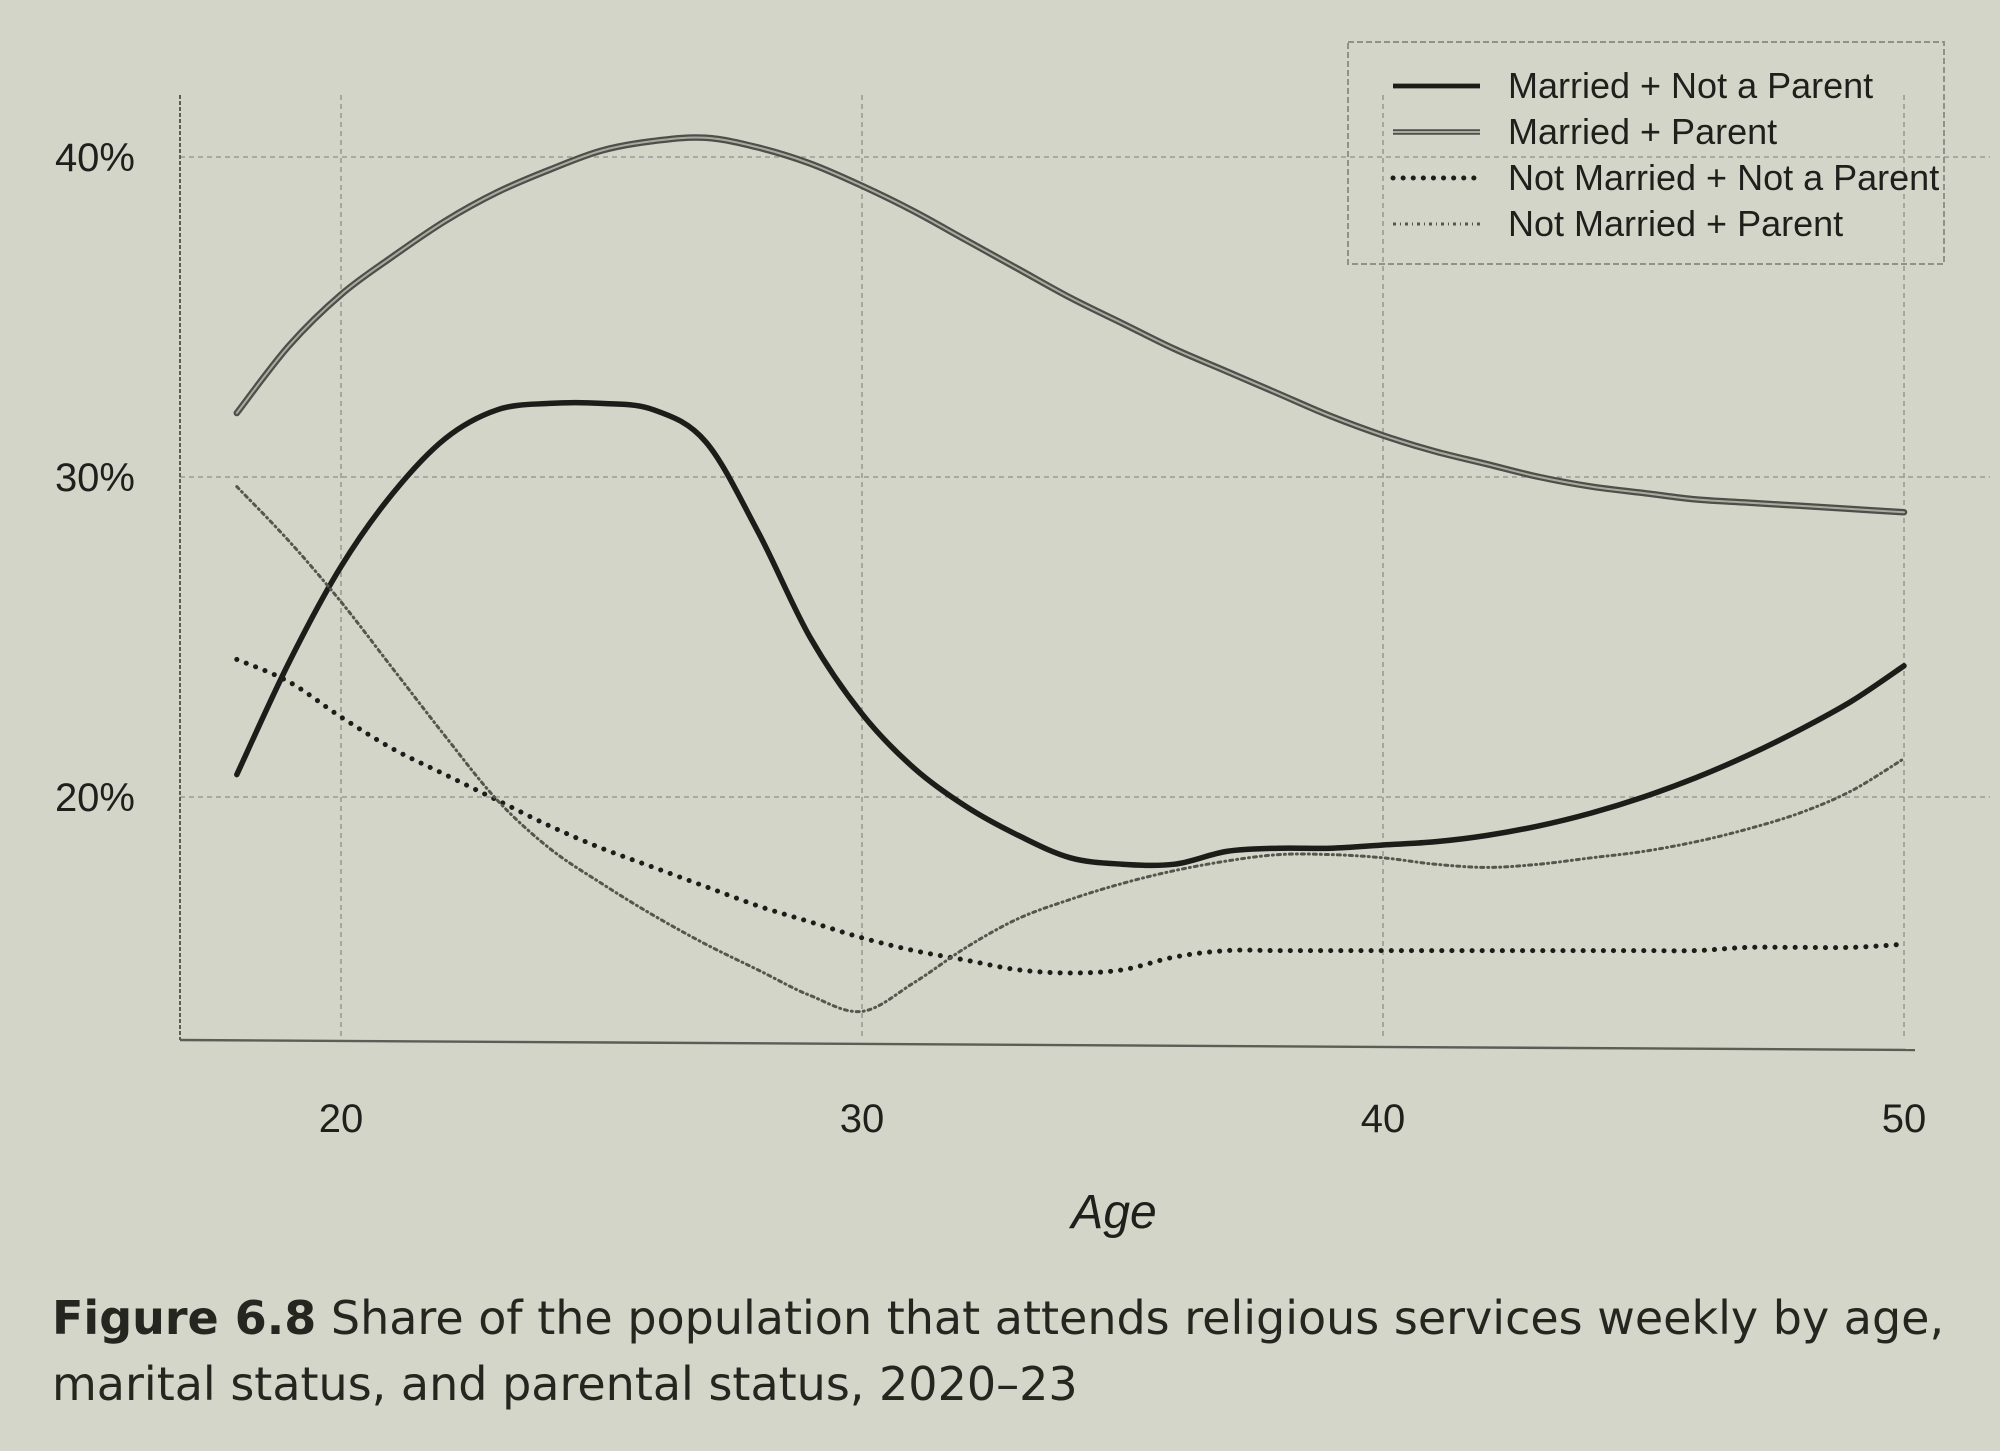  Describe the element at coordinates (862, 1119) in the screenshot. I see `x-tick-label: 30` at that location.